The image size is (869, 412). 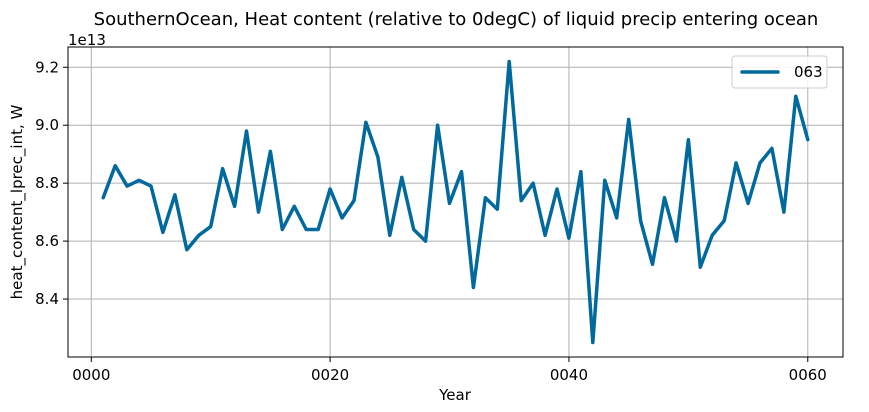 I want to click on y-tick-label: 8.8, so click(x=47, y=183).